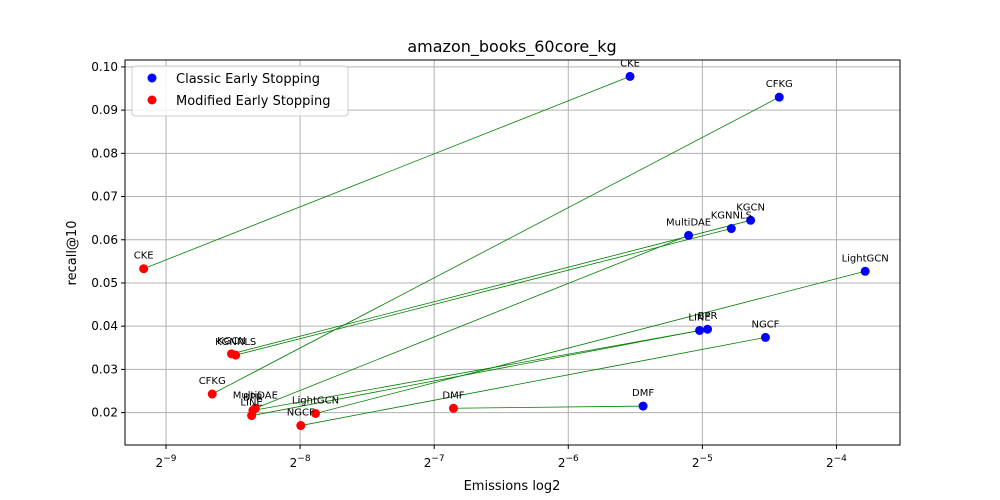 This screenshot has height=500, width=1000. What do you see at coordinates (572, 459) in the screenshot?
I see `x-tick-exponent: −6` at bounding box center [572, 459].